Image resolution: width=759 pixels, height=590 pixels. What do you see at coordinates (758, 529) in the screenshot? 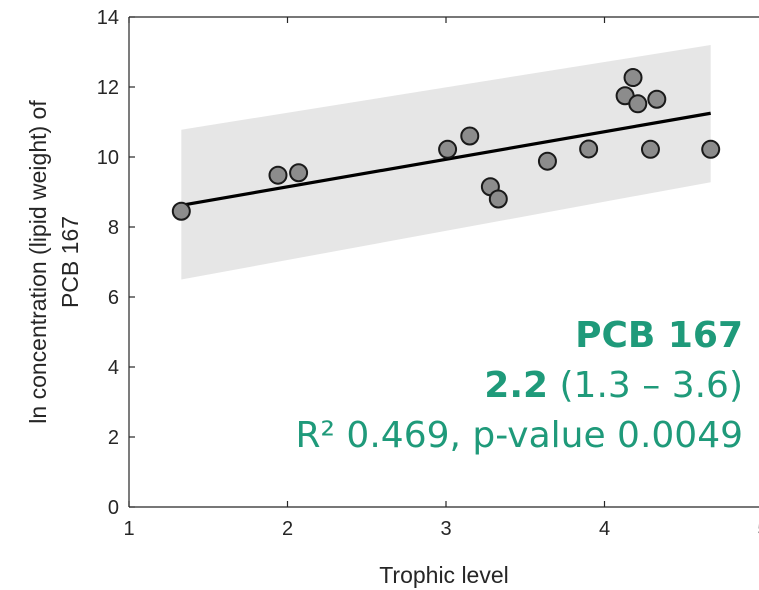
I see `x-tick-label: 5` at bounding box center [758, 529].